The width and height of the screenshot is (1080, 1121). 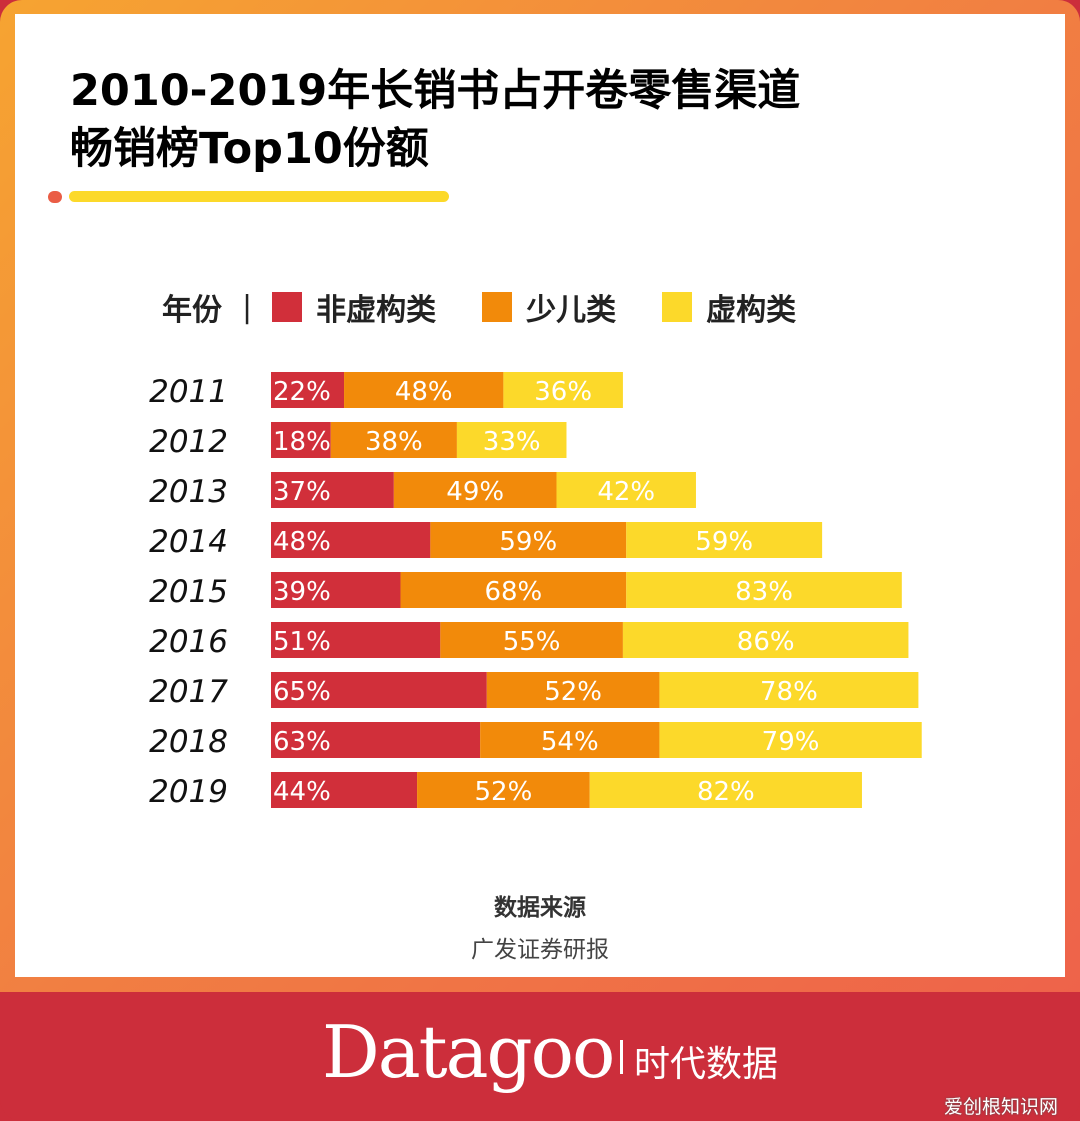 I want to click on data-label: 38%, so click(x=394, y=442).